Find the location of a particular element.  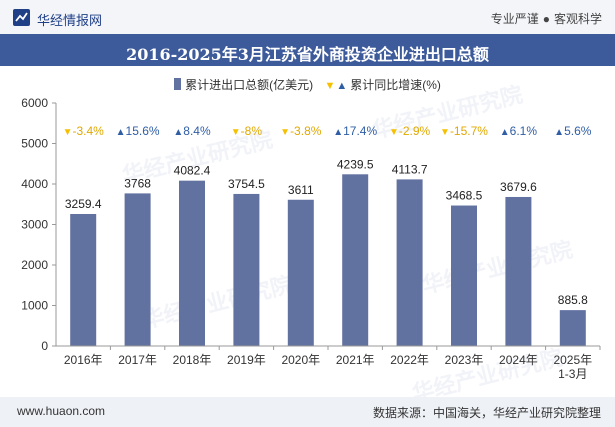

legend-item-bars: 累计进出口总额(亿美元) is located at coordinates (243, 84).